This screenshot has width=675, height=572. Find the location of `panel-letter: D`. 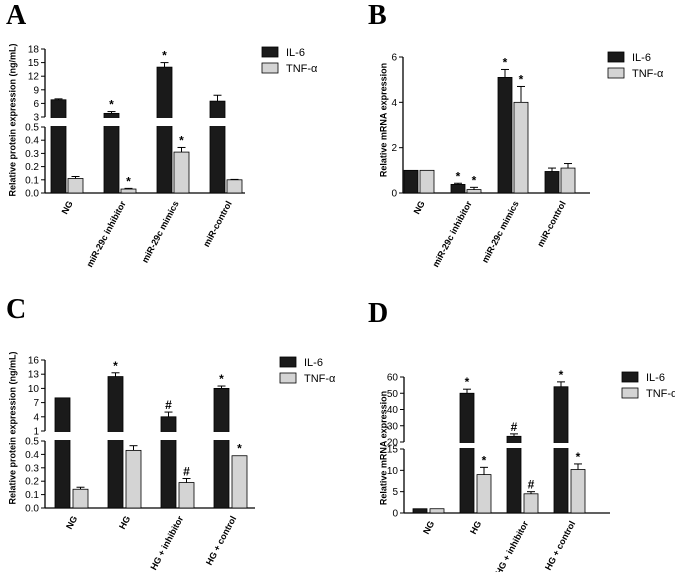

panel-letter: D is located at coordinates (378, 313).